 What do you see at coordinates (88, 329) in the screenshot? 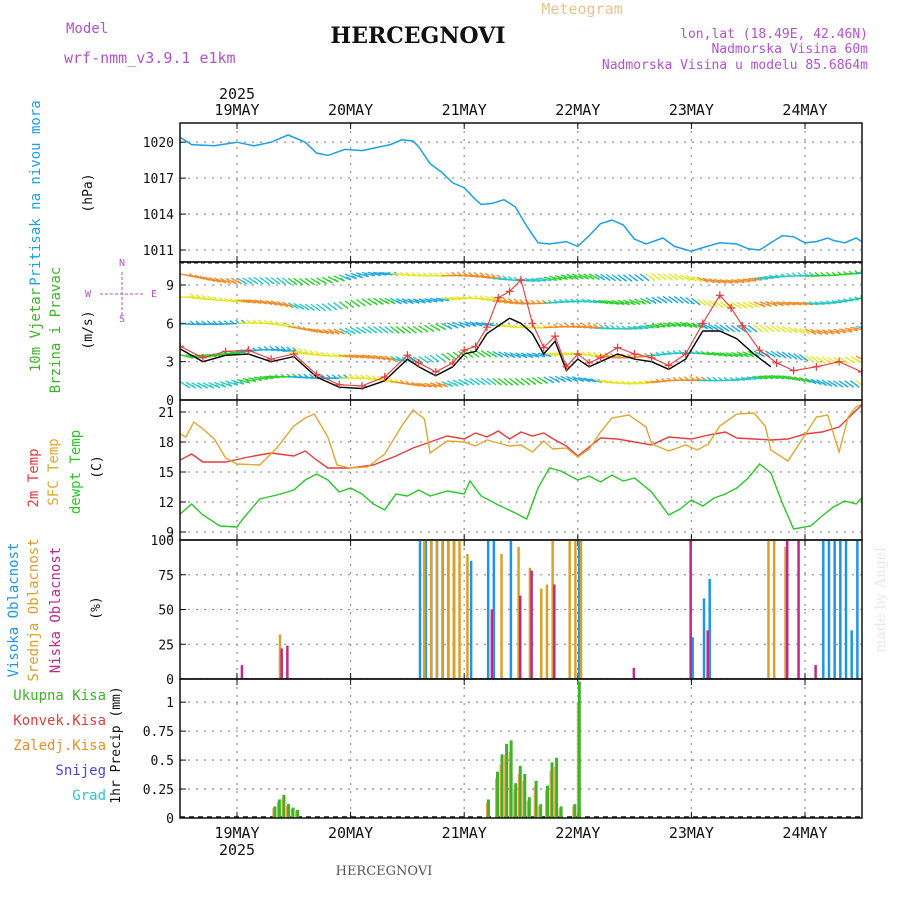
I see `wind-unit: (m/s)` at bounding box center [88, 329].